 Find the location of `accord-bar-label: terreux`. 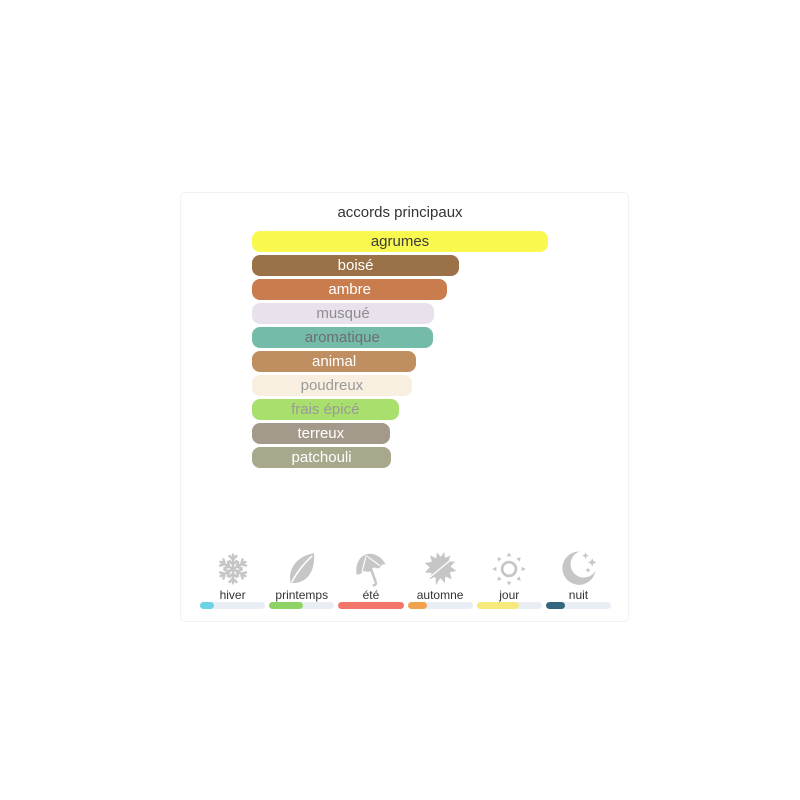

accord-bar-label: terreux is located at coordinates (321, 433).